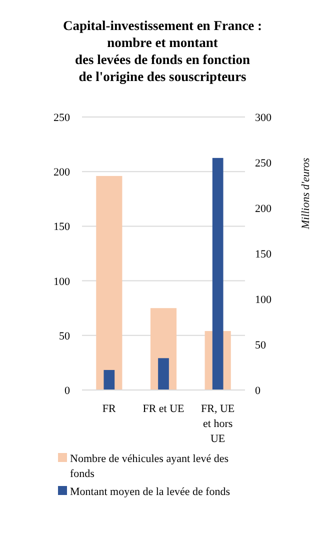 This screenshot has width=325, height=546. I want to click on y-tick-label: 250, so click(62, 118).